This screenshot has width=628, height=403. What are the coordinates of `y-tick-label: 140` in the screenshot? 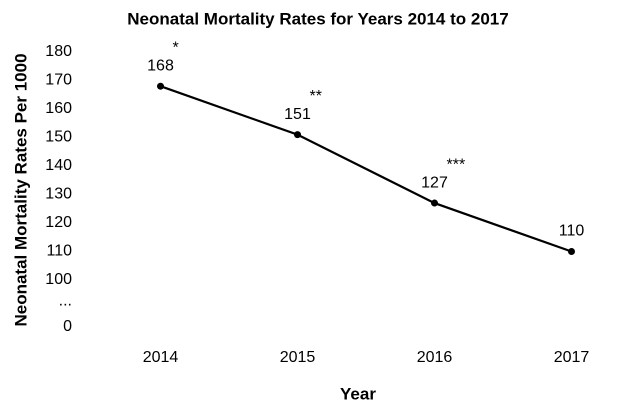 It's located at (58, 165).